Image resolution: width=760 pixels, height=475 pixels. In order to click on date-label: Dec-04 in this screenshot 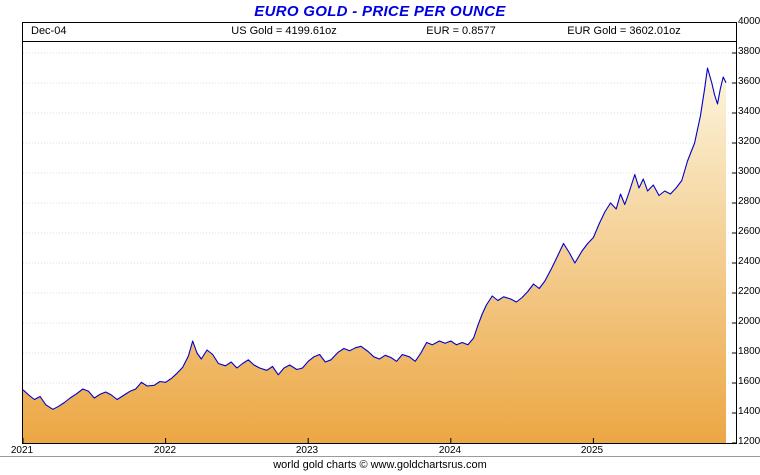, I will do `click(49, 31)`.